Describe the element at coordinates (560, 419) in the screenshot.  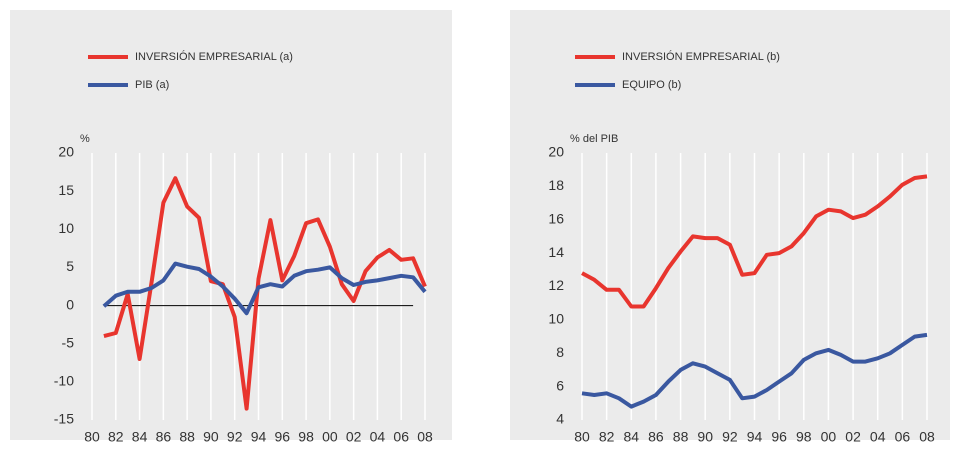
I see `y-tick-label: 4` at that location.